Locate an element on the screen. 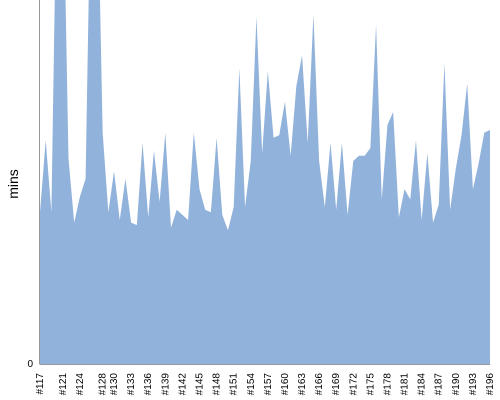  x-tick-label: #154 is located at coordinates (251, 384).